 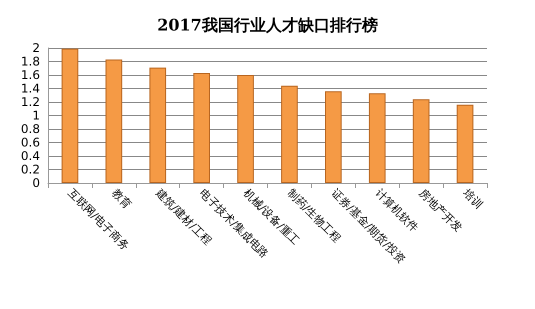 I want to click on y-tick-label: 1.6, so click(x=30, y=75).